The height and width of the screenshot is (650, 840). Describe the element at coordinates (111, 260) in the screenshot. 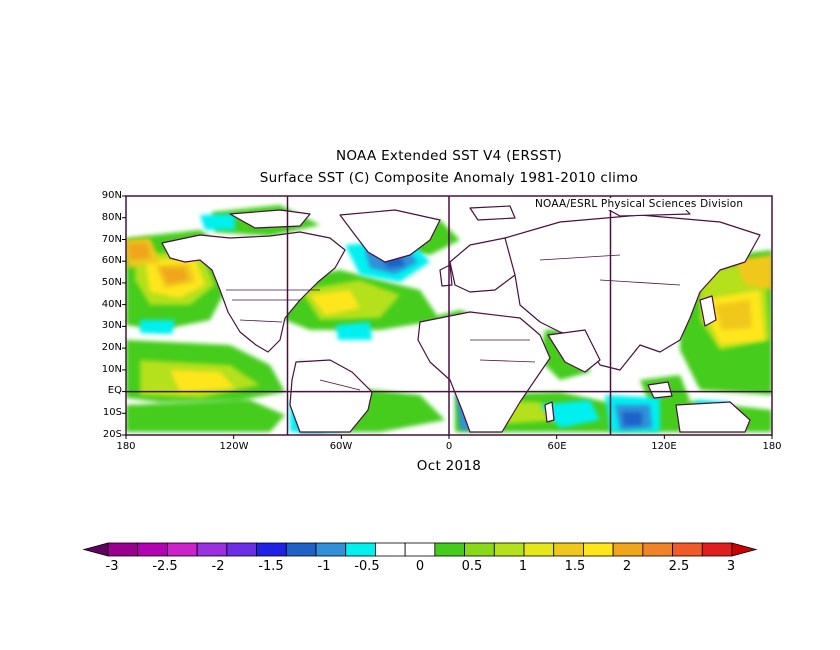

I see `lat-label: 60N` at that location.